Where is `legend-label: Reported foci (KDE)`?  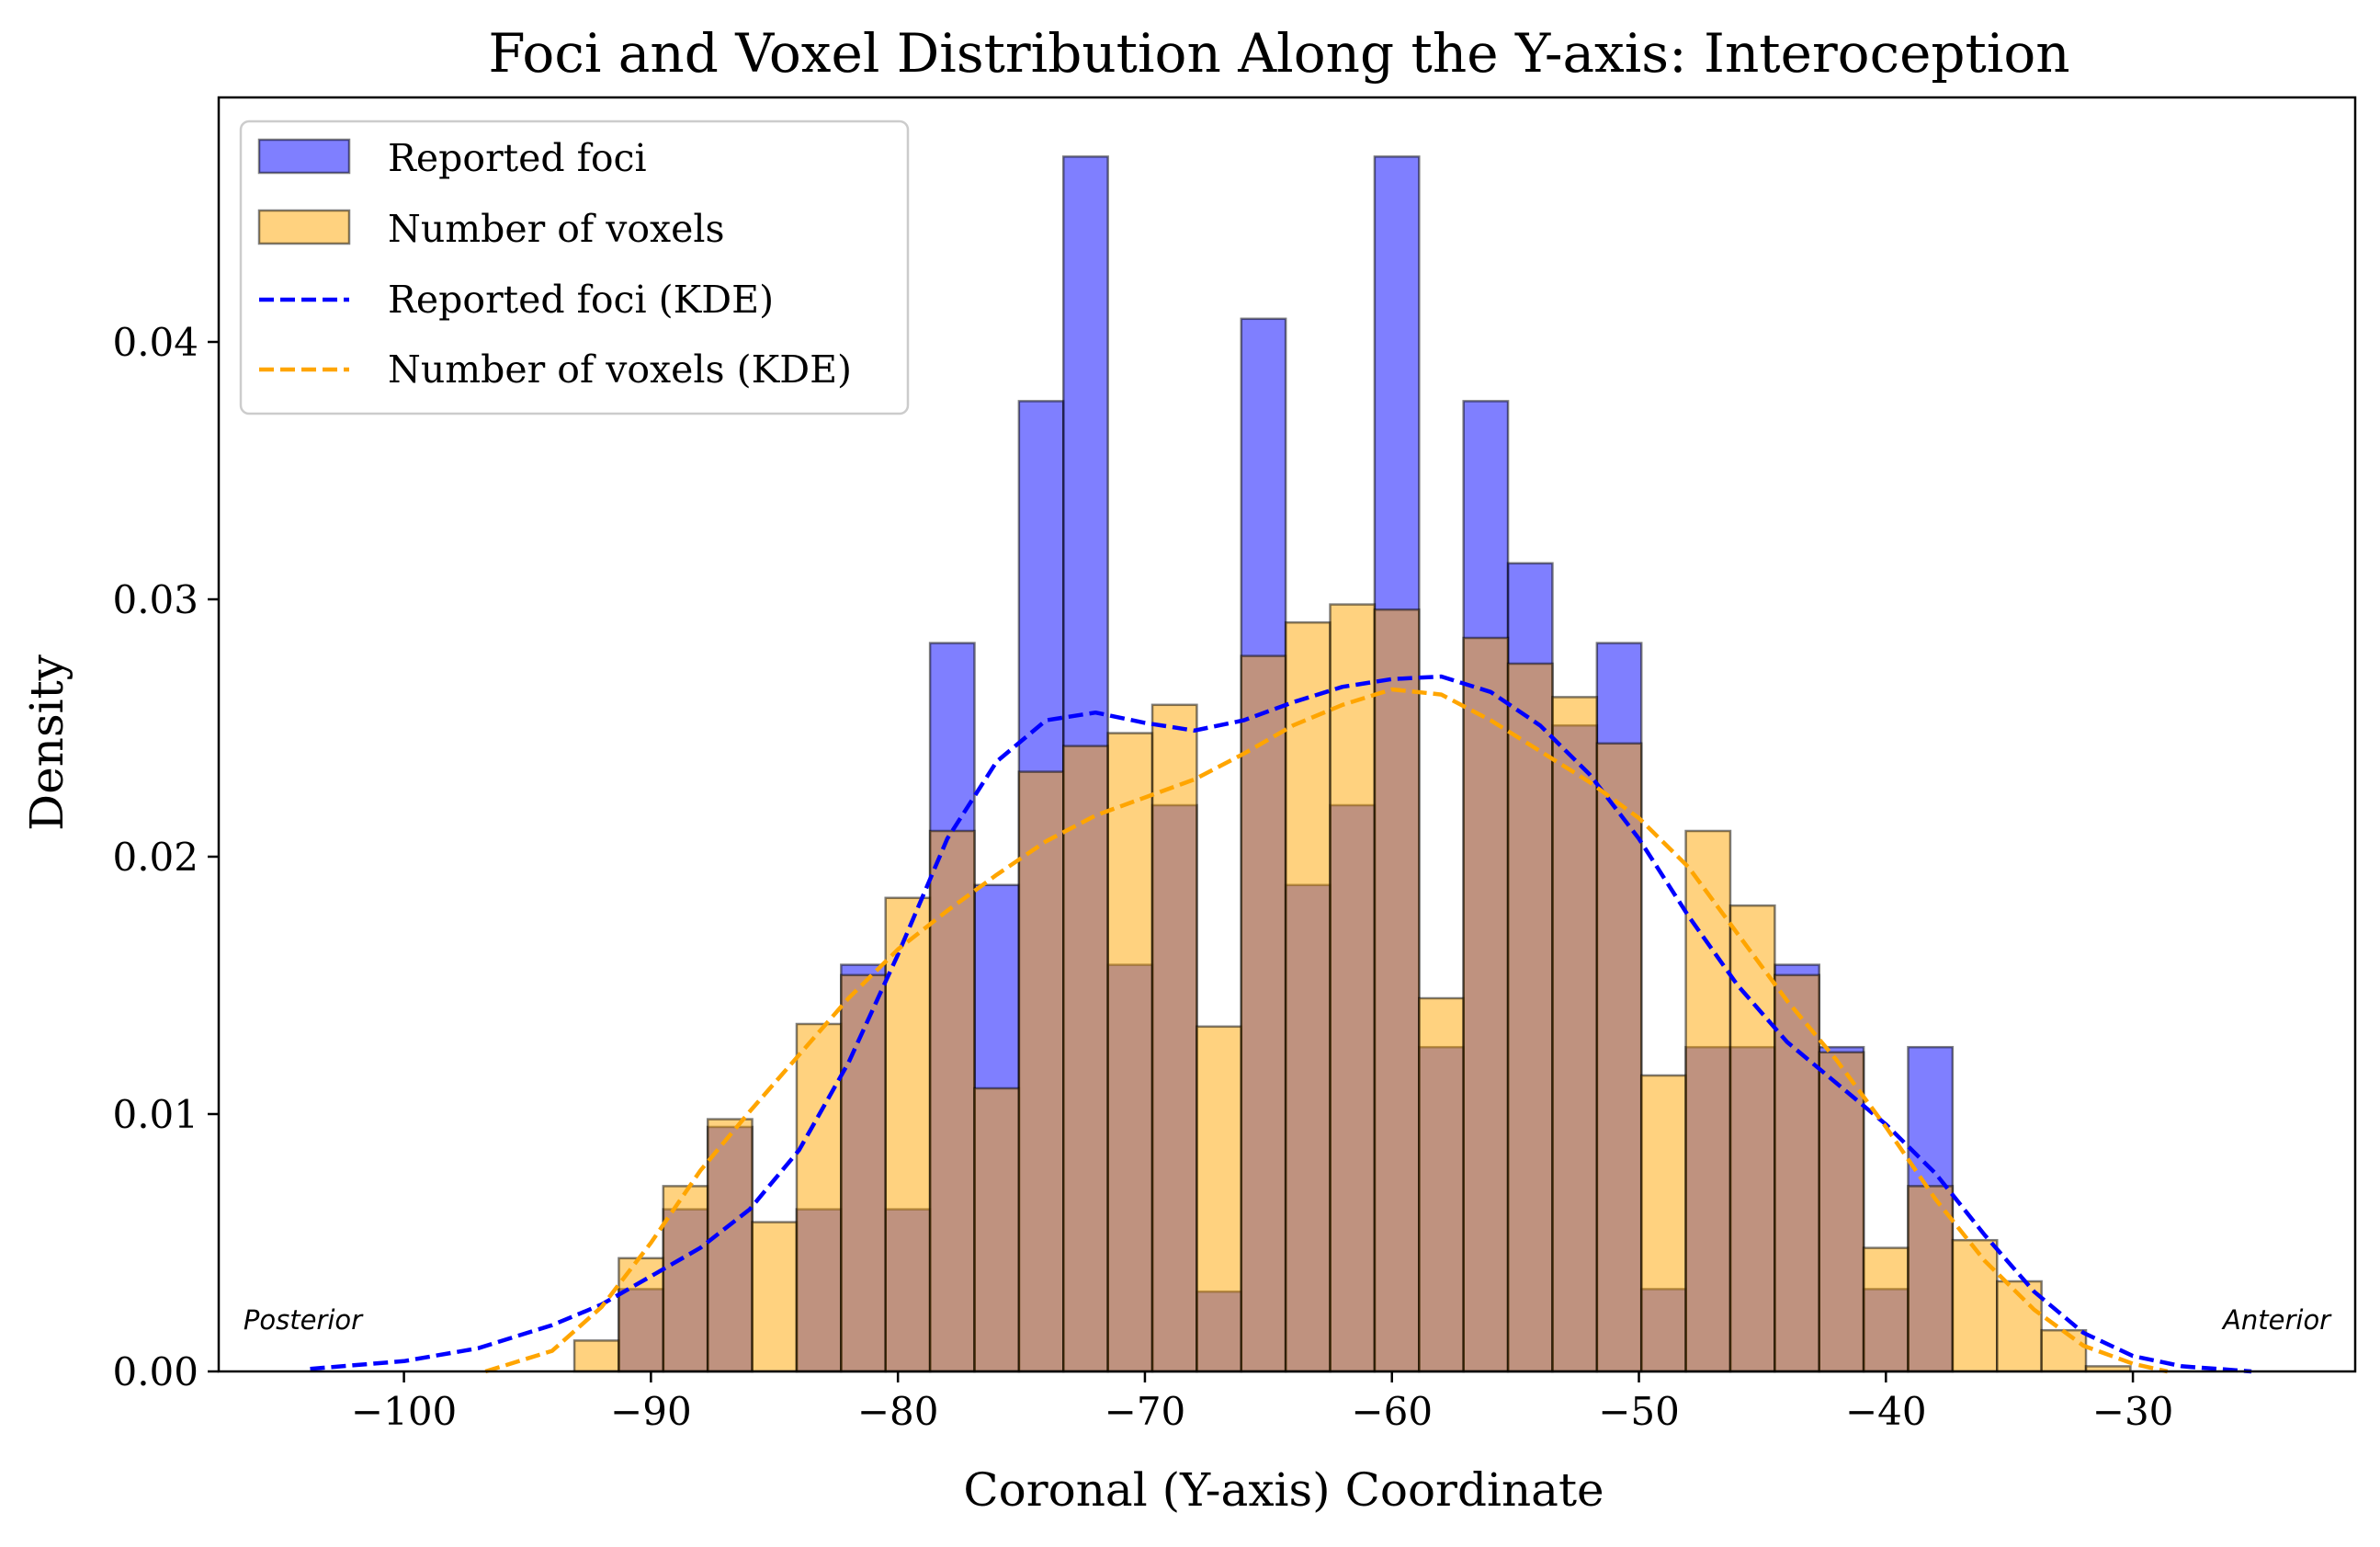 legend-label: Reported foci (KDE) is located at coordinates (581, 300).